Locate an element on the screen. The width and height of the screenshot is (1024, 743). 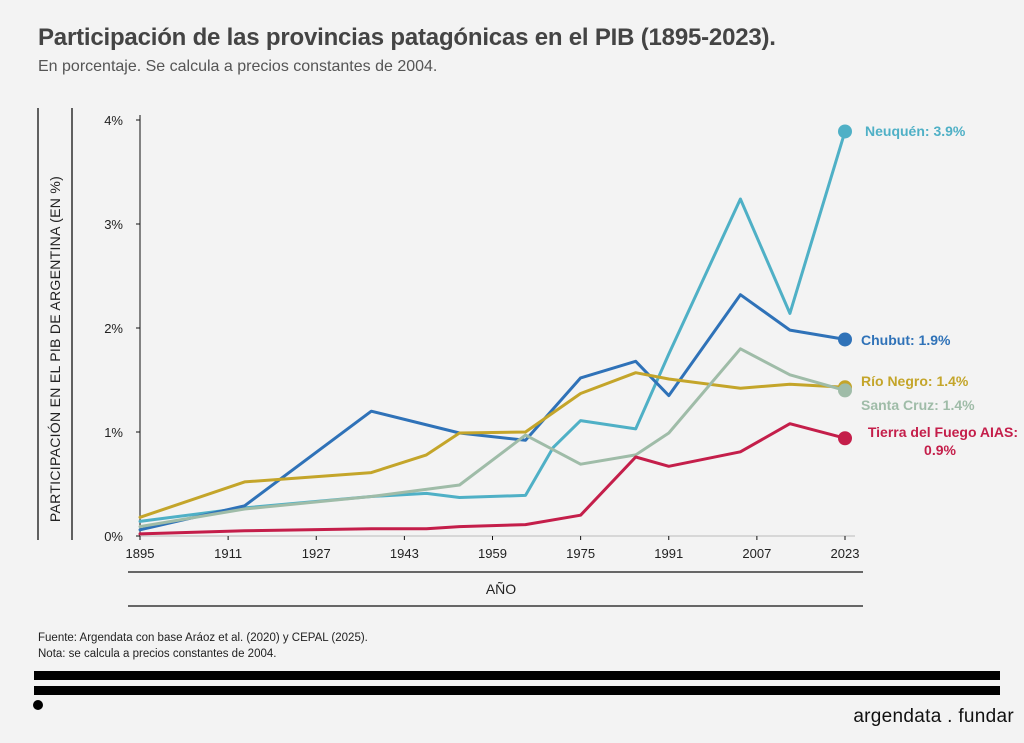
series-line-tierra-del-fuego-aias is located at coordinates (492, 479).